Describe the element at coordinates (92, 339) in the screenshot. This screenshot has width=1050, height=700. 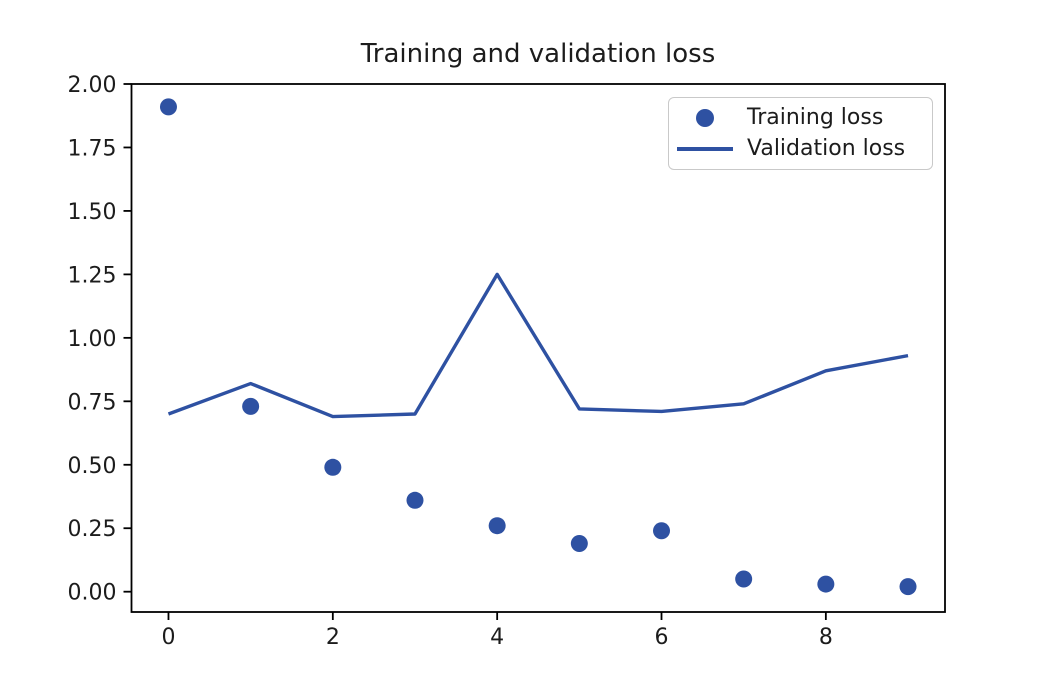
I see `y-tick-label: 1.00` at that location.